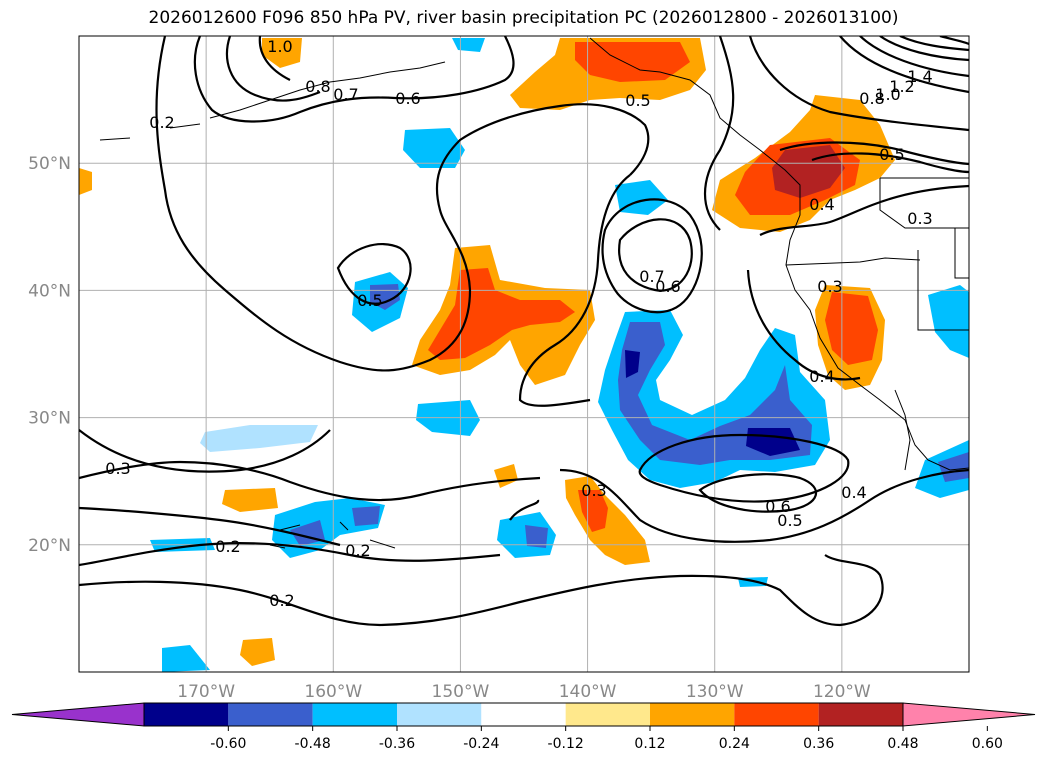 The height and width of the screenshot is (765, 1047). What do you see at coordinates (948, 321) in the screenshot?
I see `precip-east-blue` at bounding box center [948, 321].